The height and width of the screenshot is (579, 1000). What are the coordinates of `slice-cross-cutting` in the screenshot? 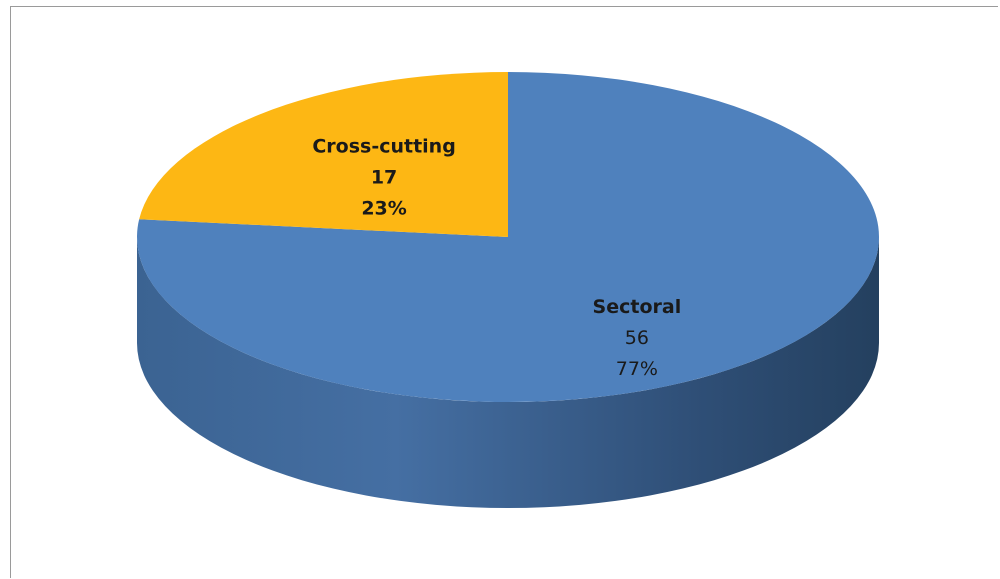 It's located at (323, 154).